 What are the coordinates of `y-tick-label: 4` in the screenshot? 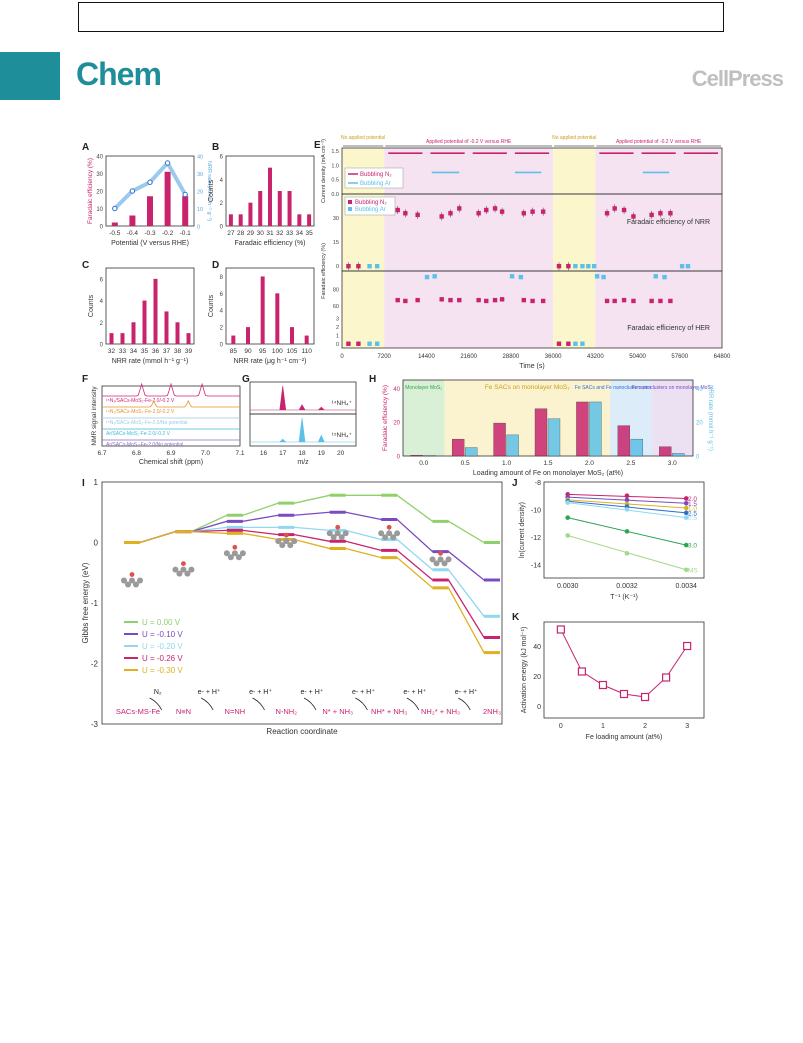 It's located at (222, 181).